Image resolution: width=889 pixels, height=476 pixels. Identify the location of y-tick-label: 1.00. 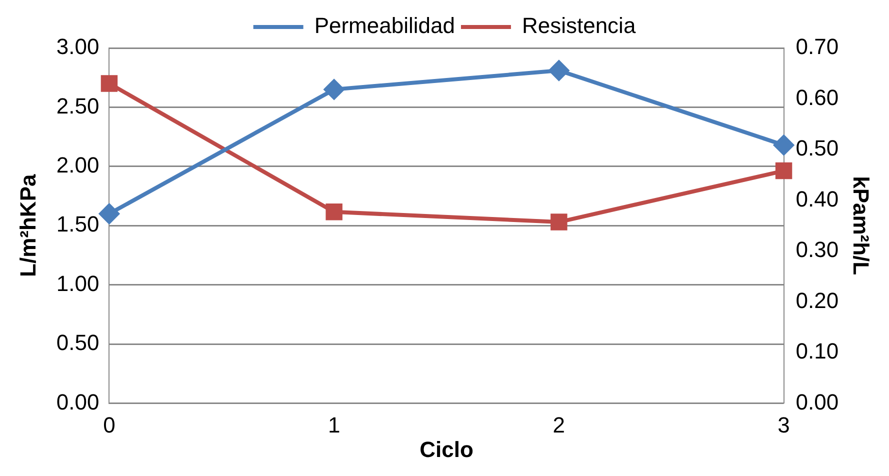
(78, 283).